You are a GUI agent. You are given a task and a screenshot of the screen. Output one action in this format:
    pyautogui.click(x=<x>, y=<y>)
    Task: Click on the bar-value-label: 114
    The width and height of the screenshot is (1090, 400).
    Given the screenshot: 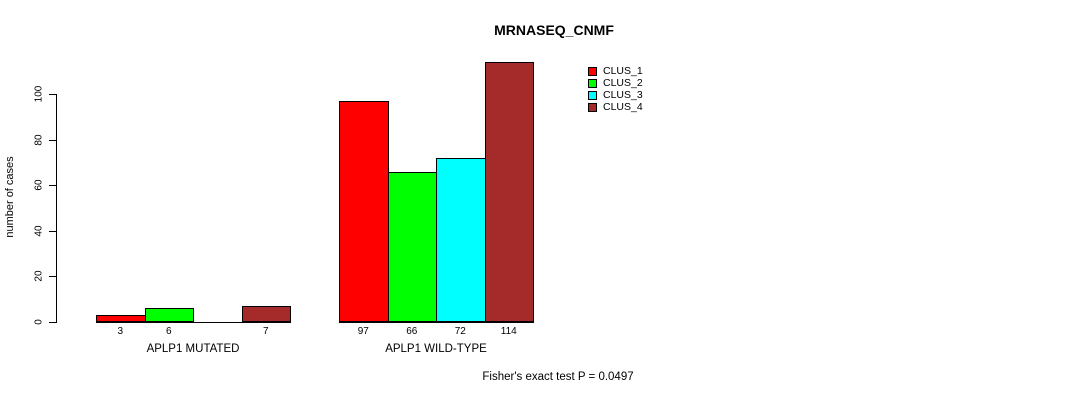 What is the action you would take?
    pyautogui.click(x=508, y=331)
    